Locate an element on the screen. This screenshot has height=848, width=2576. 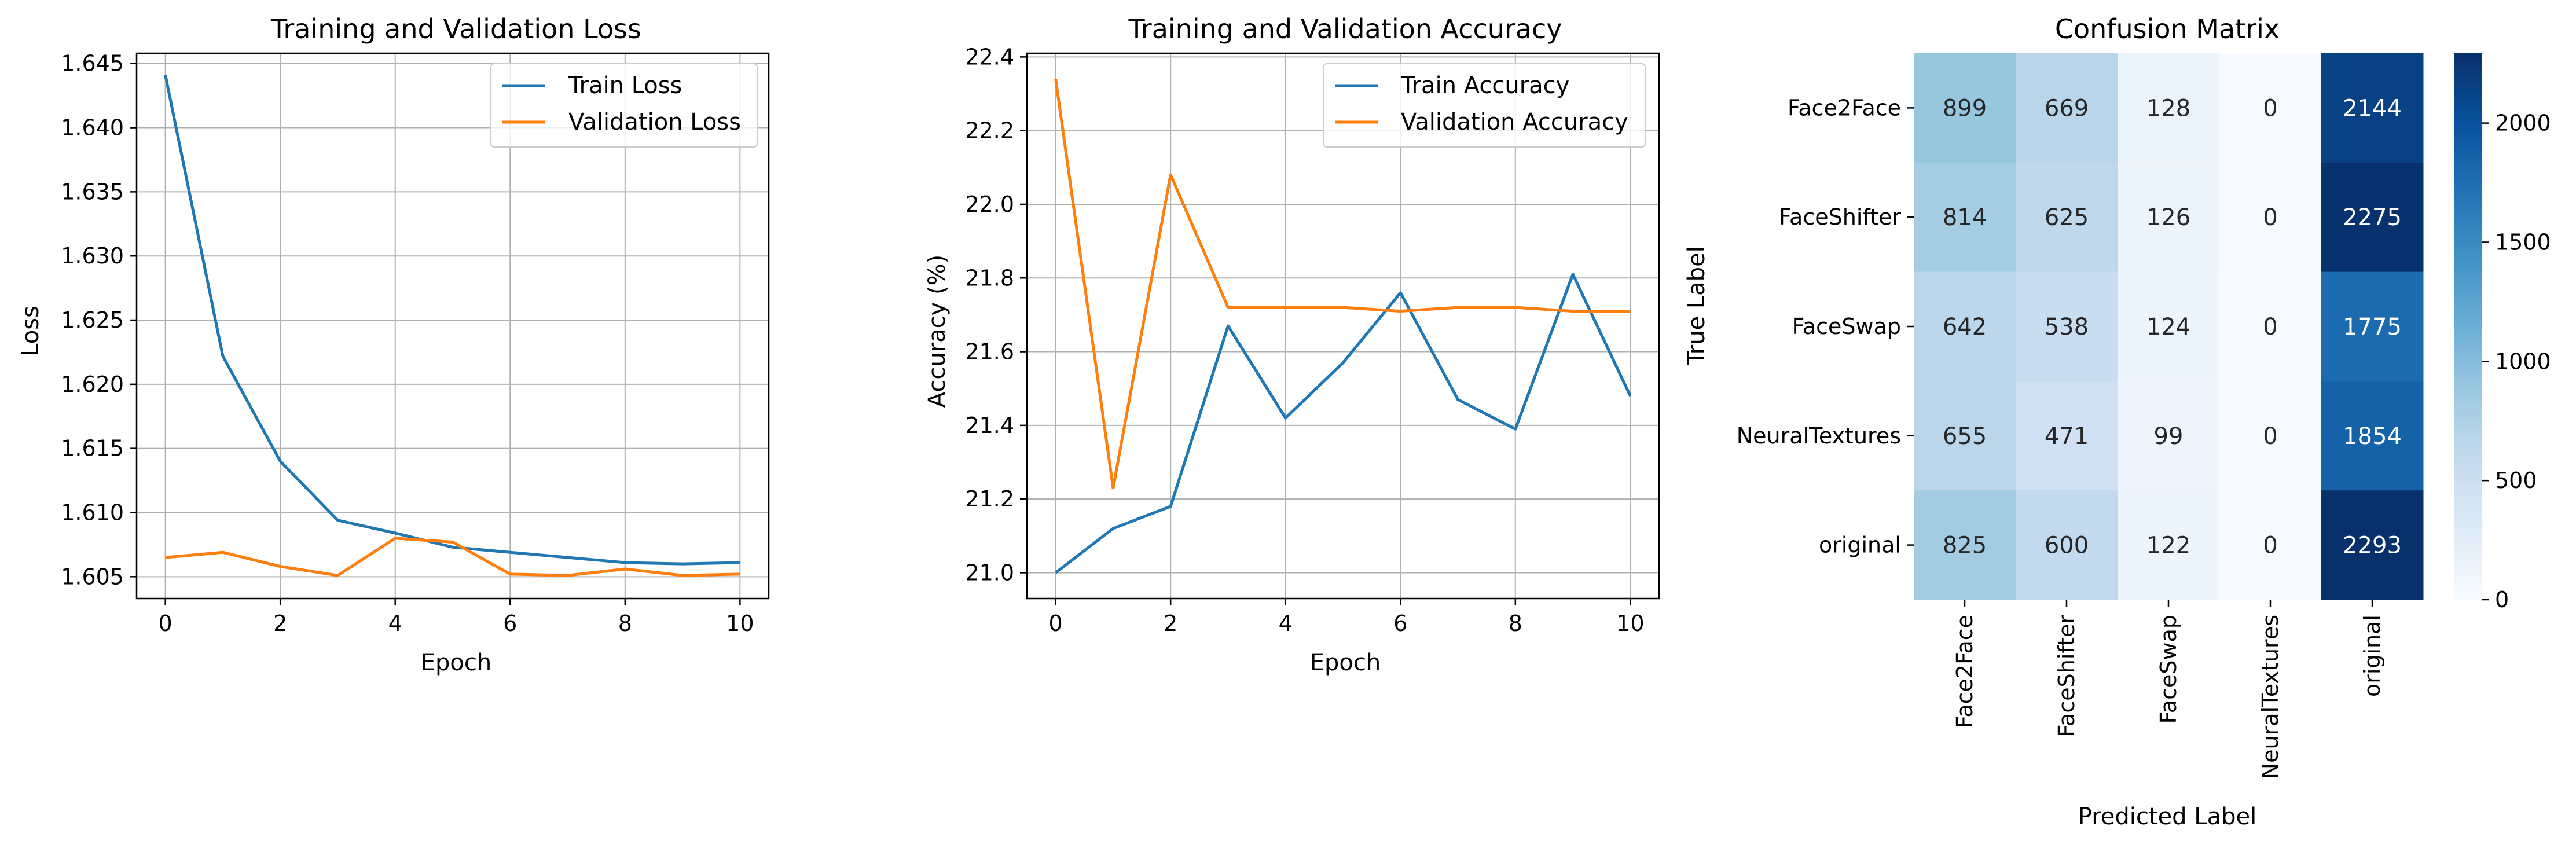
loss-series-validation-loss is located at coordinates (452, 557).